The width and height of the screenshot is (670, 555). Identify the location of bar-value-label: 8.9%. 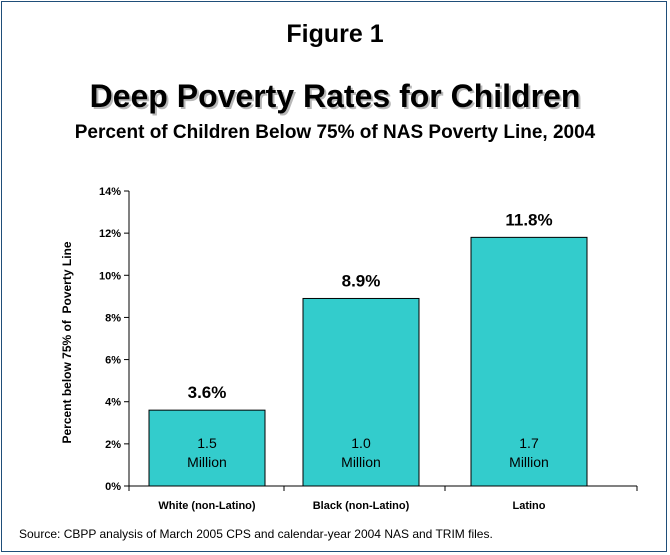
(361, 280).